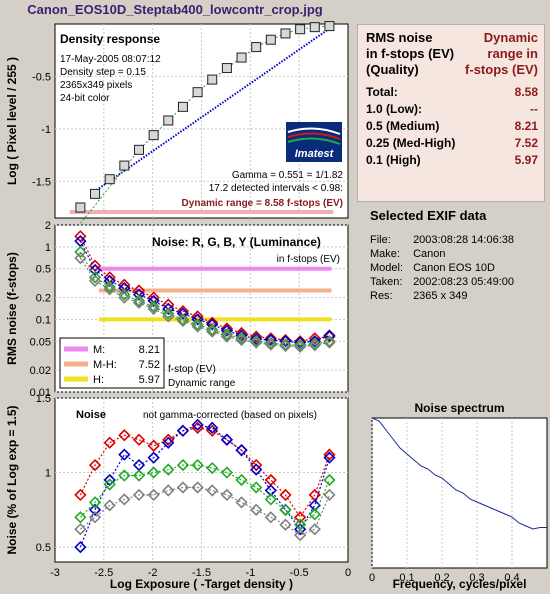 The width and height of the screenshot is (550, 594). What do you see at coordinates (442, 240) in the screenshot?
I see `exif-line: File: 2003:08:28 14:06:38` at bounding box center [442, 240].